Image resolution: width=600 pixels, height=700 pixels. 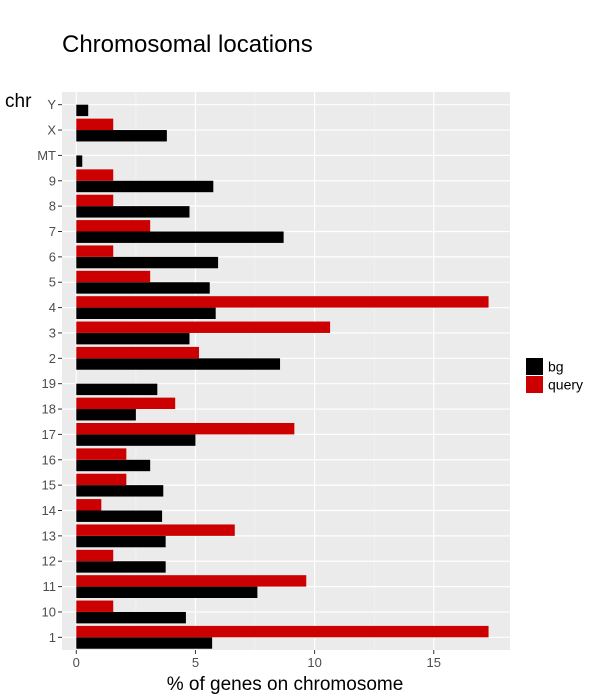 What do you see at coordinates (52, 256) in the screenshot?
I see `y-tick-label: 6` at bounding box center [52, 256].